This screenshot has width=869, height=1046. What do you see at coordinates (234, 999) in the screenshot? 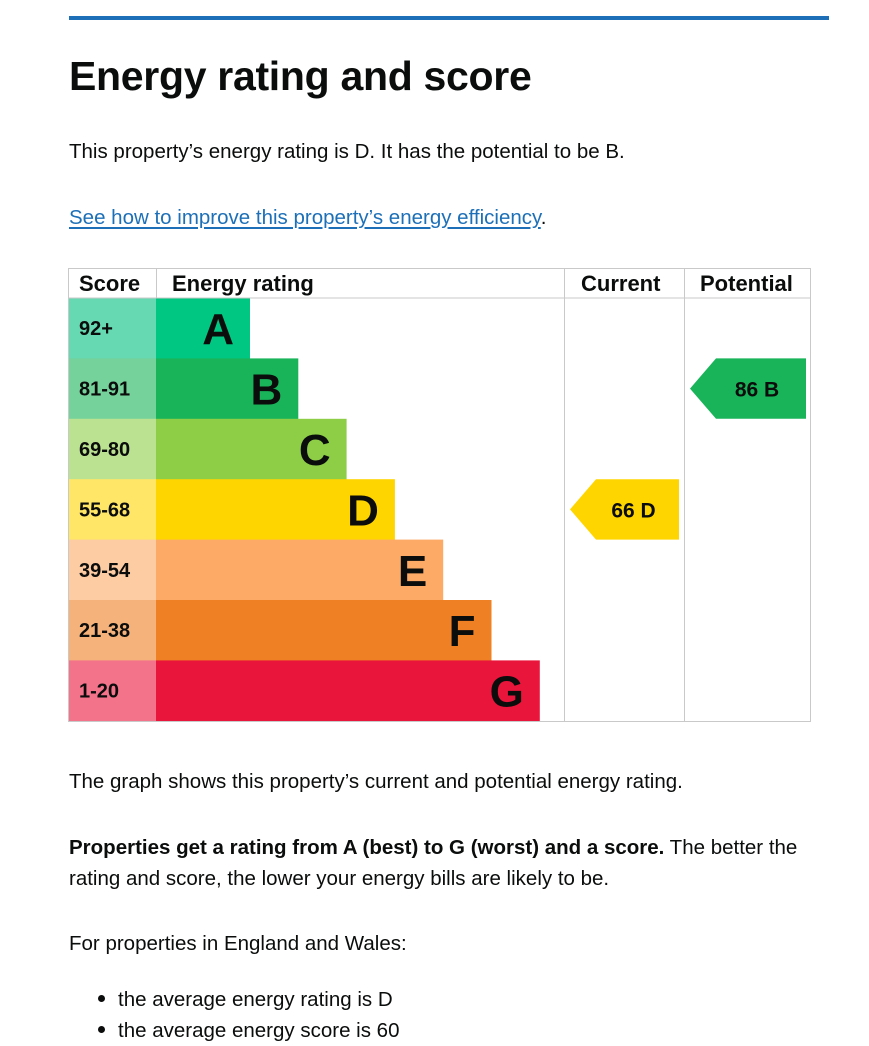
I see `list-item: the average energy rating is D` at bounding box center [234, 999].